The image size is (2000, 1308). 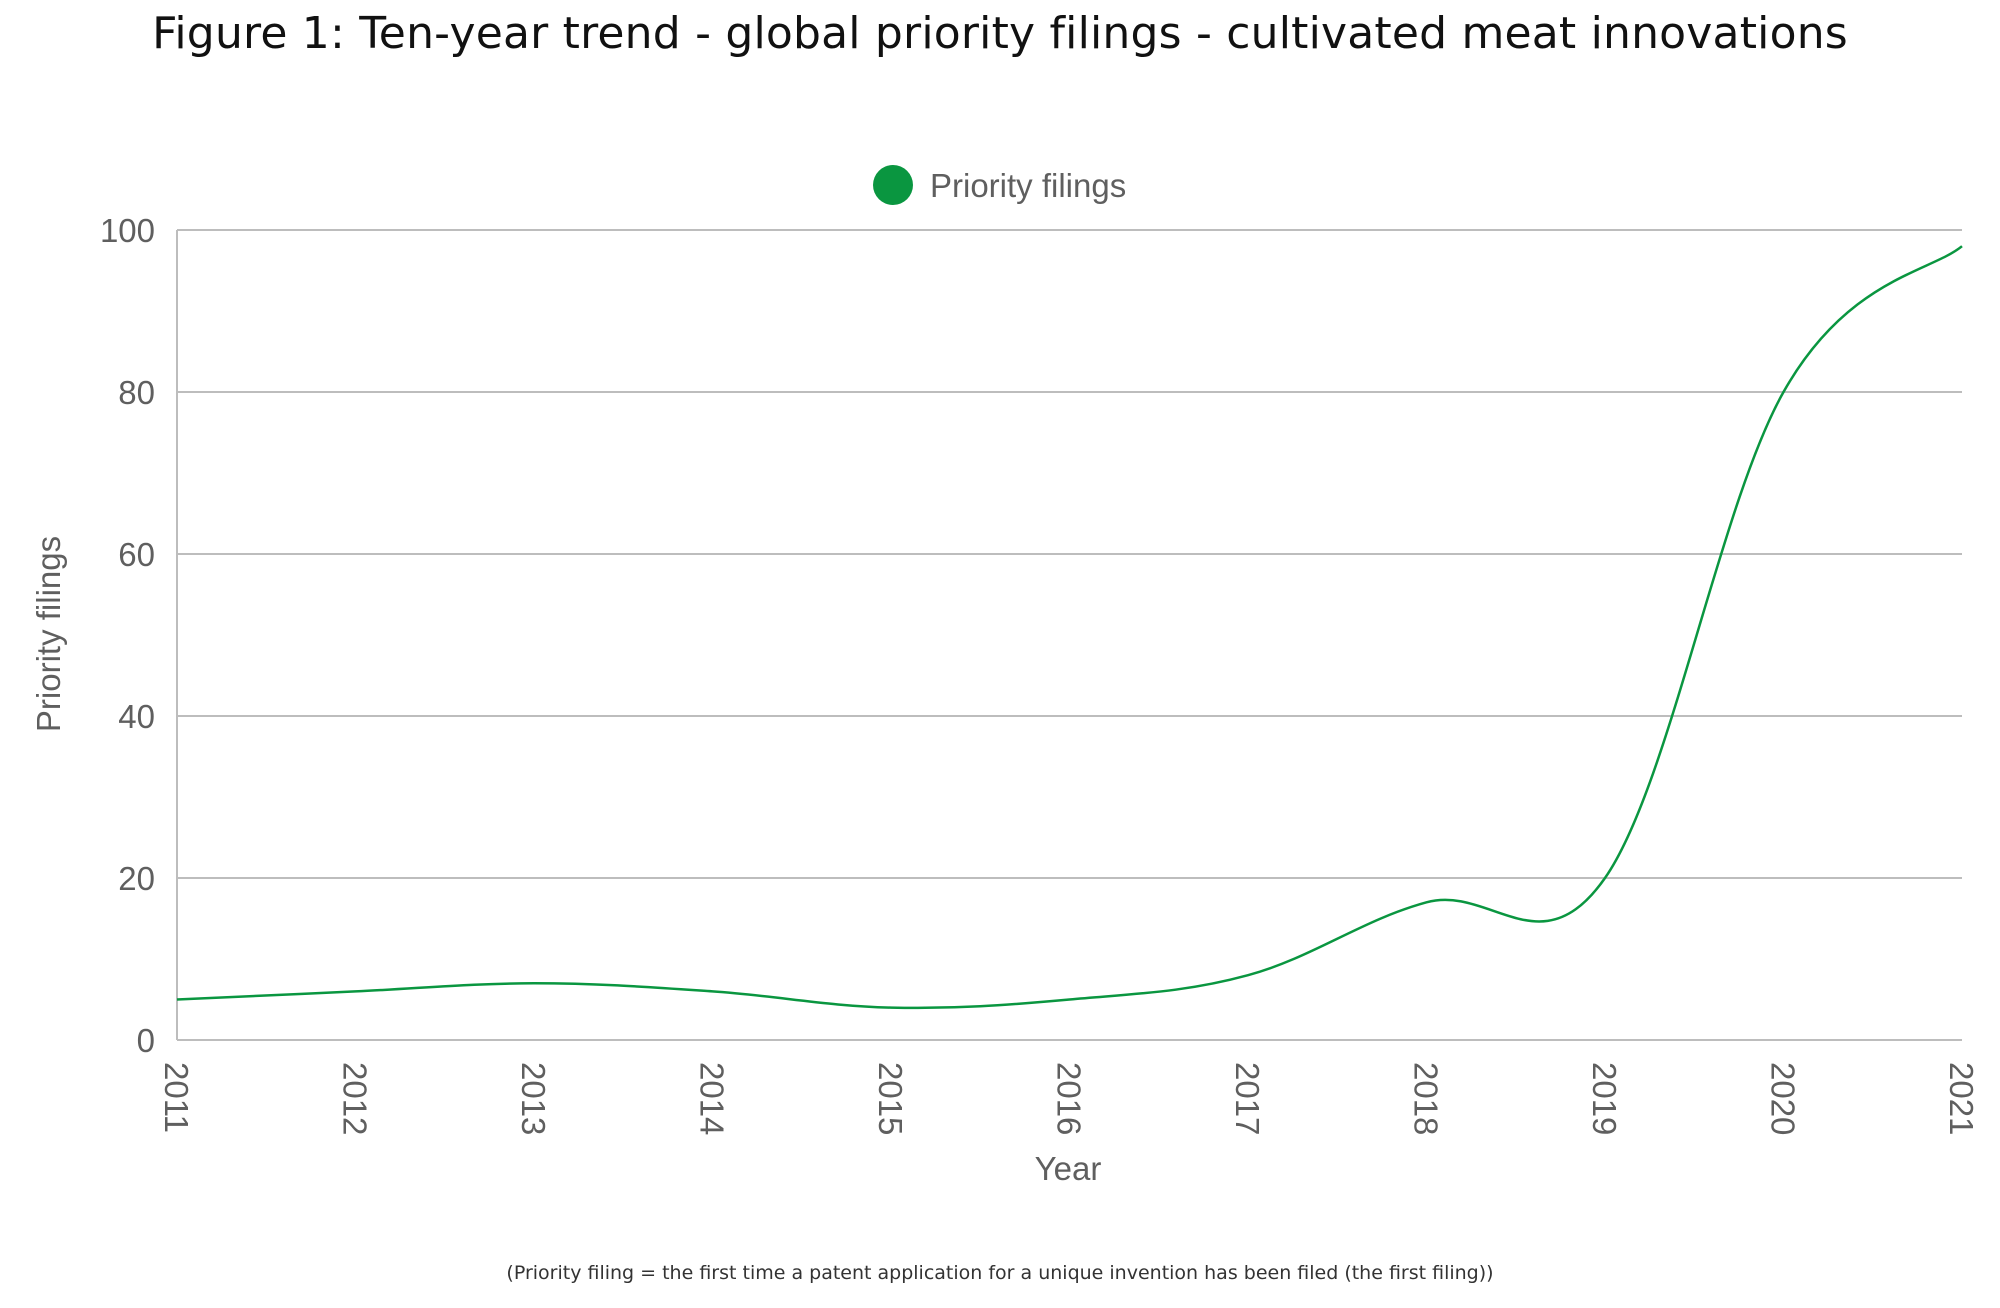 What do you see at coordinates (136, 392) in the screenshot?
I see `y-tick-label-80: 80` at bounding box center [136, 392].